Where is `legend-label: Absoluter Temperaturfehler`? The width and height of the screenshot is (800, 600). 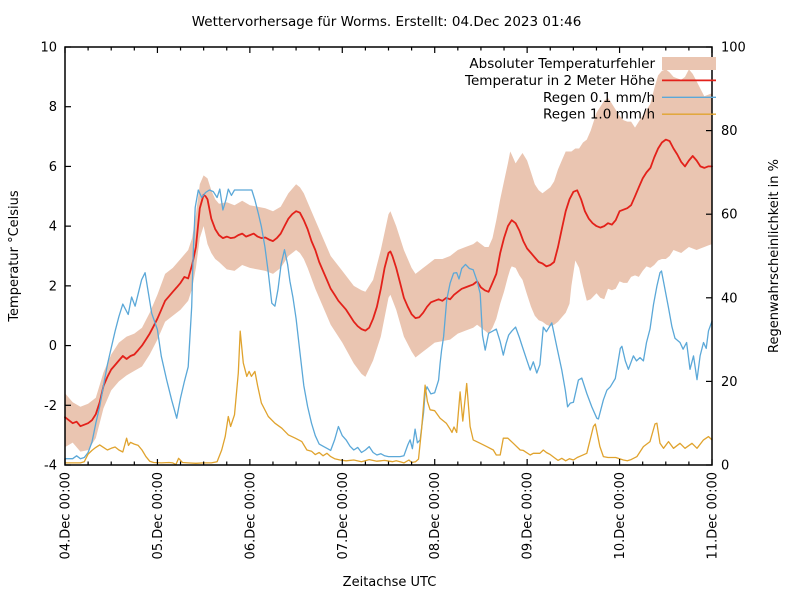
legend-label: Absoluter Temperaturfehler is located at coordinates (562, 64).